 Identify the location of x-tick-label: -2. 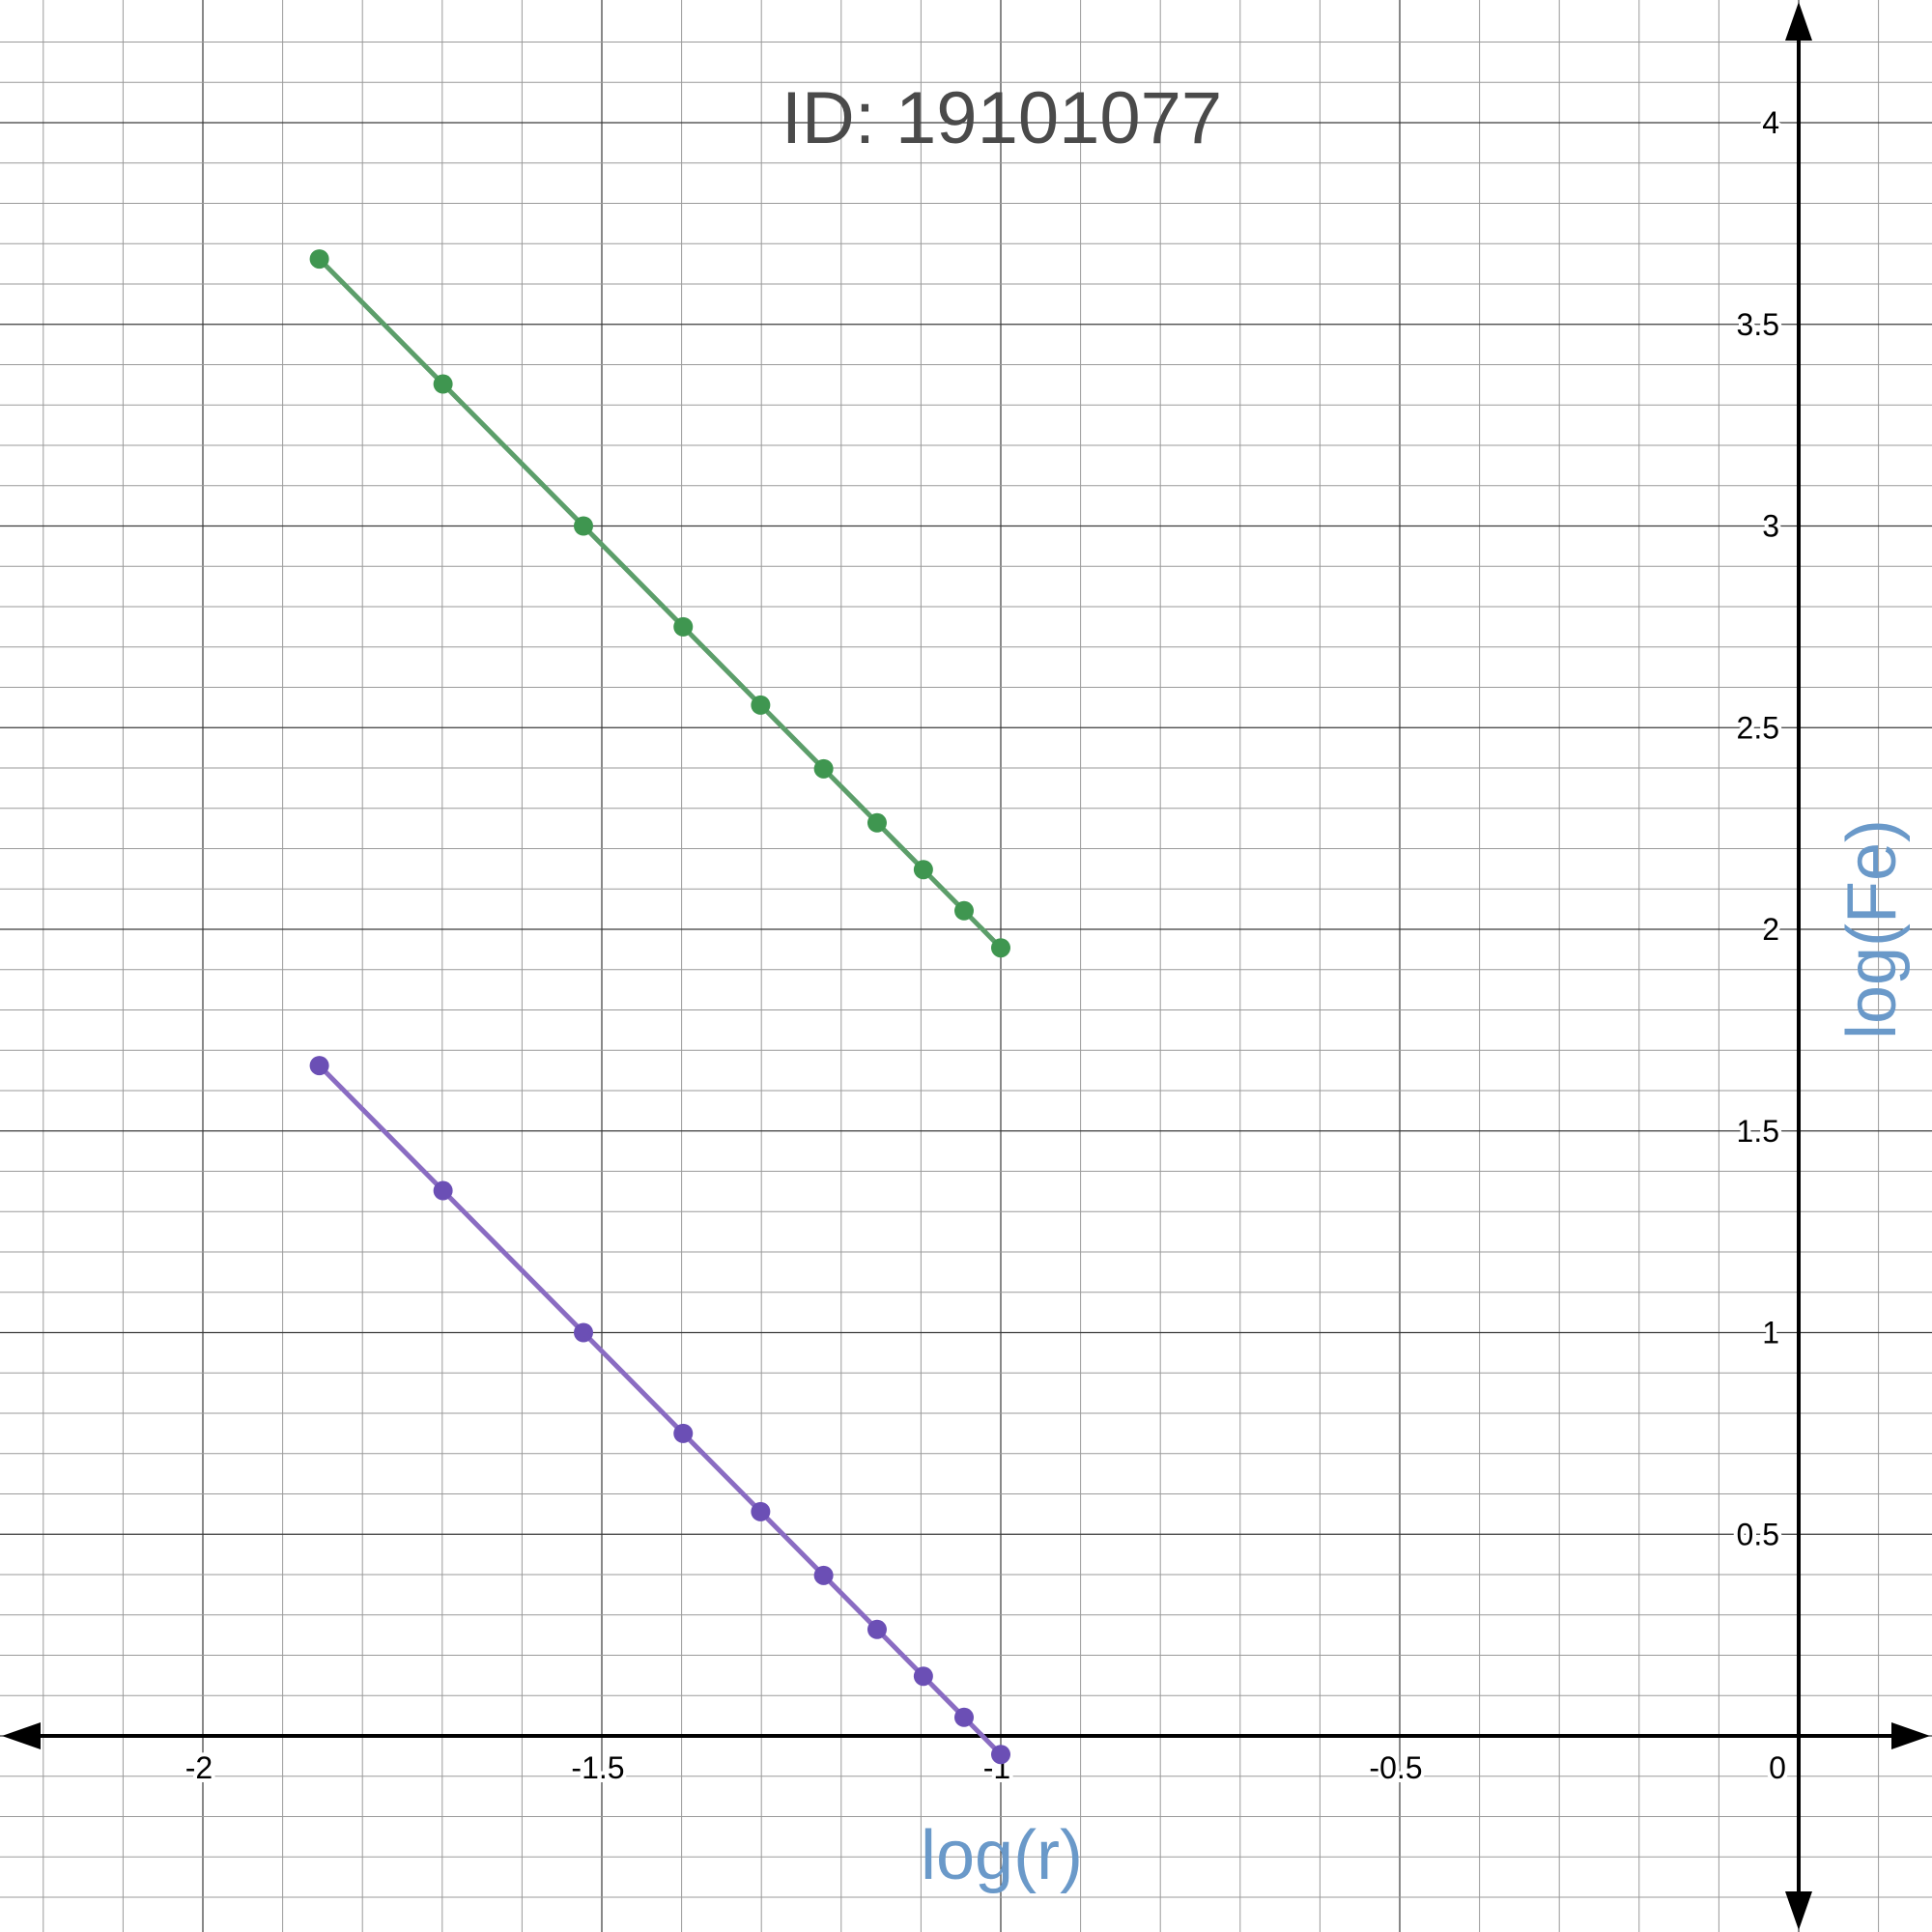
(199, 1767).